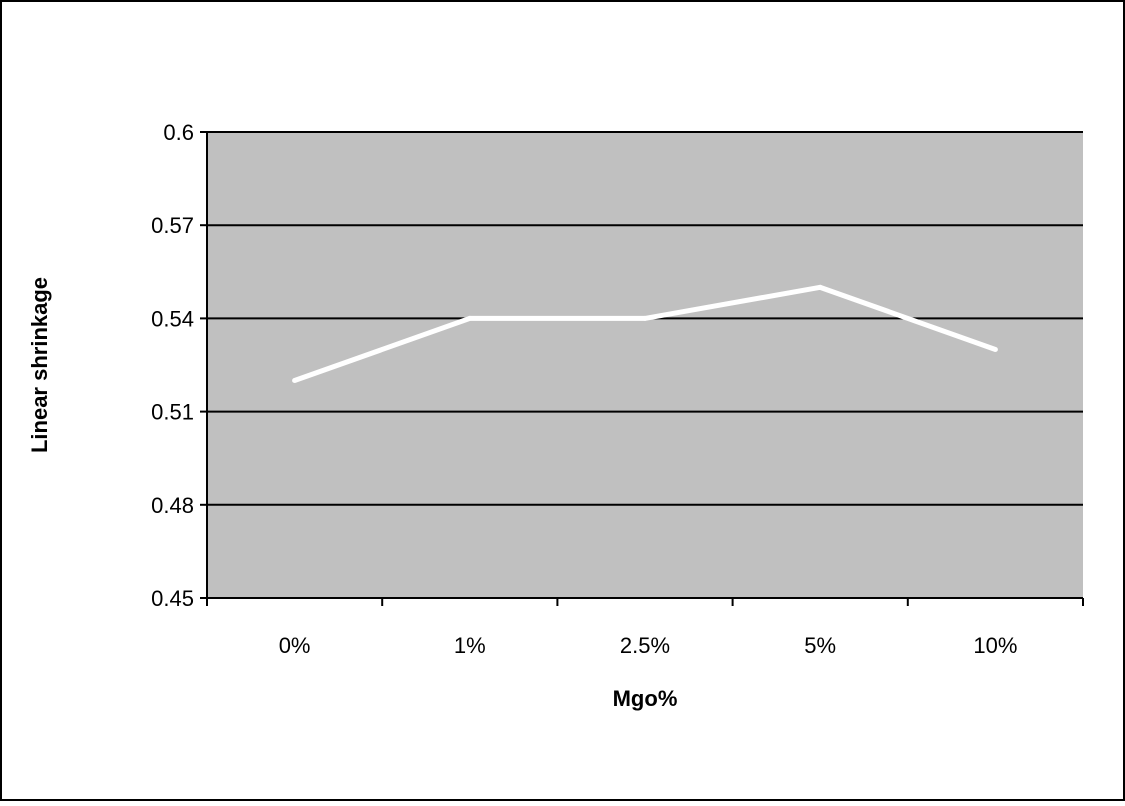 This screenshot has height=806, width=1125. Describe the element at coordinates (645, 334) in the screenshot. I see `series-layer` at that location.